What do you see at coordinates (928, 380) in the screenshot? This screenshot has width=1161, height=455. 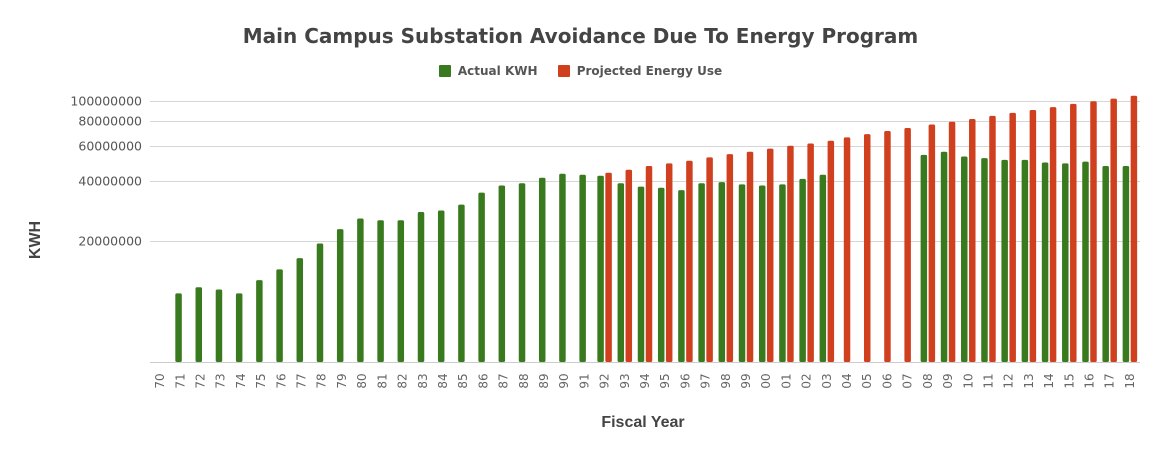 I see `x-tick-label: 08` at bounding box center [928, 380].